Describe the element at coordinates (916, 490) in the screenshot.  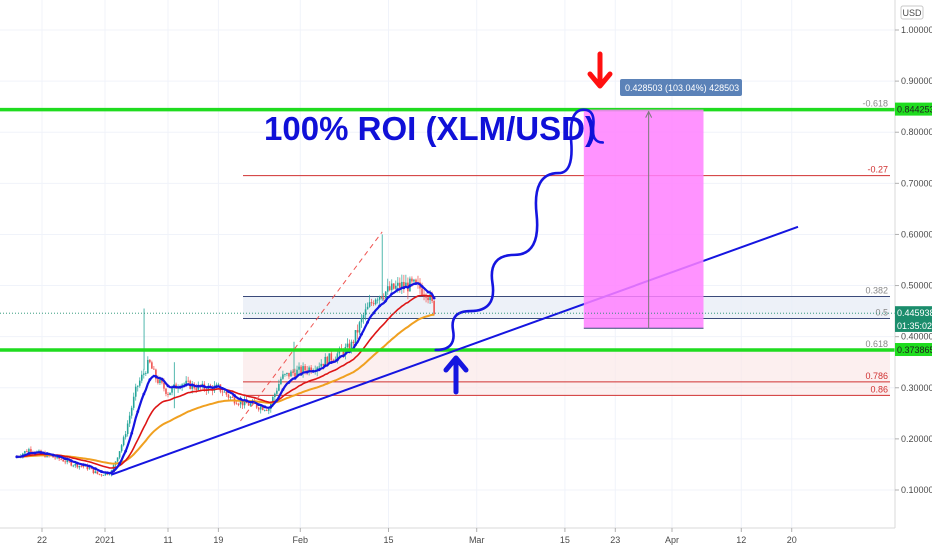
I see `y-tick-label: 0.100000` at that location.